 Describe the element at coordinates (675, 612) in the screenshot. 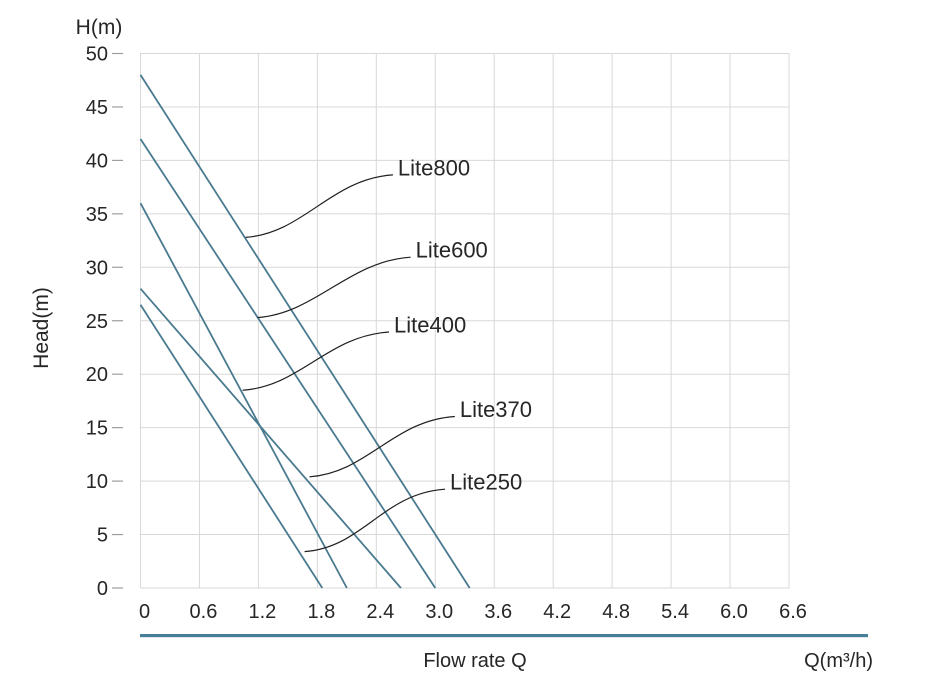

I see `x-tick-label: 5.4` at that location.